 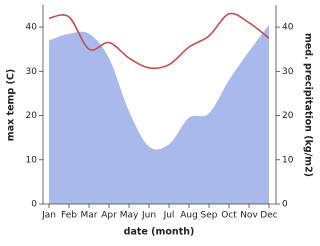 What do you see at coordinates (109, 216) in the screenshot?
I see `x-tick-label: Apr` at bounding box center [109, 216].